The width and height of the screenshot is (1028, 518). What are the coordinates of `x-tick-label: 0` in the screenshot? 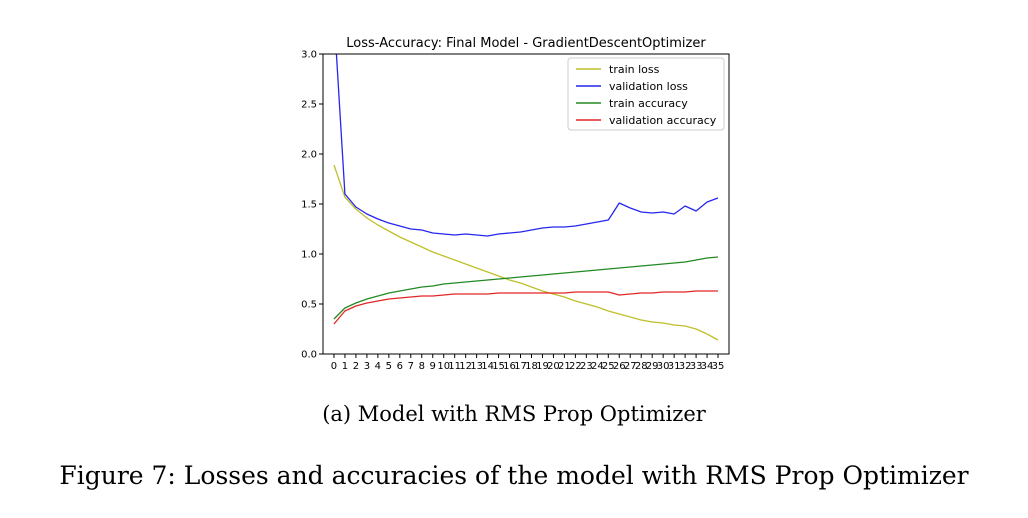 It's located at (334, 366).